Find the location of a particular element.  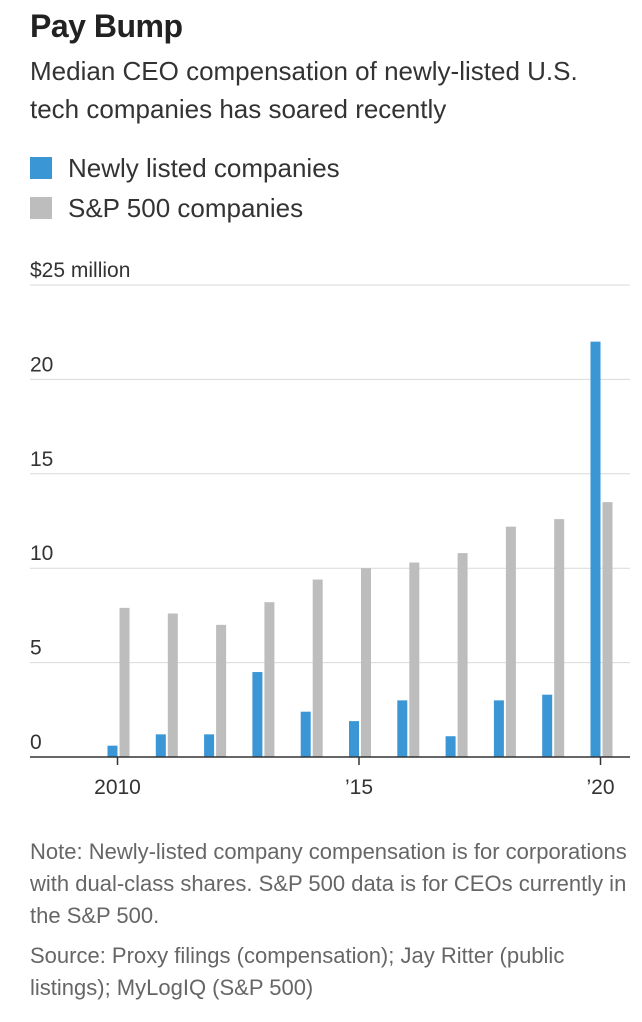

legend-item-newly-listed: Newly listed companies is located at coordinates (185, 168).